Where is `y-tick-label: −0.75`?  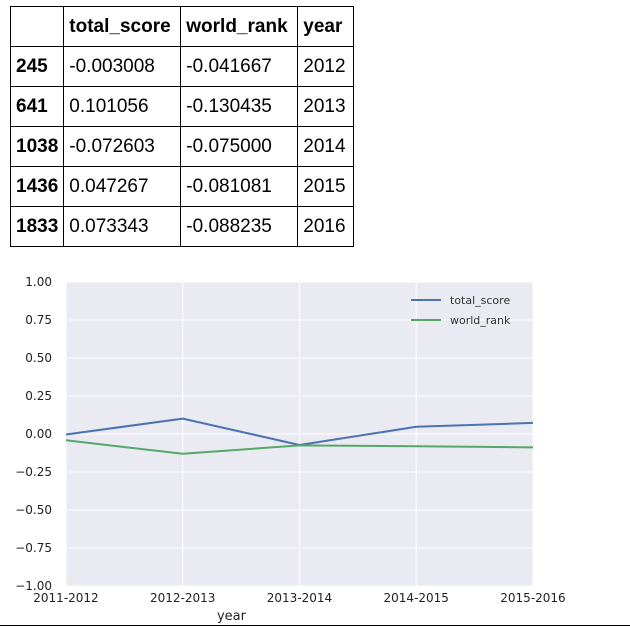
y-tick-label: −0.75 is located at coordinates (33, 548).